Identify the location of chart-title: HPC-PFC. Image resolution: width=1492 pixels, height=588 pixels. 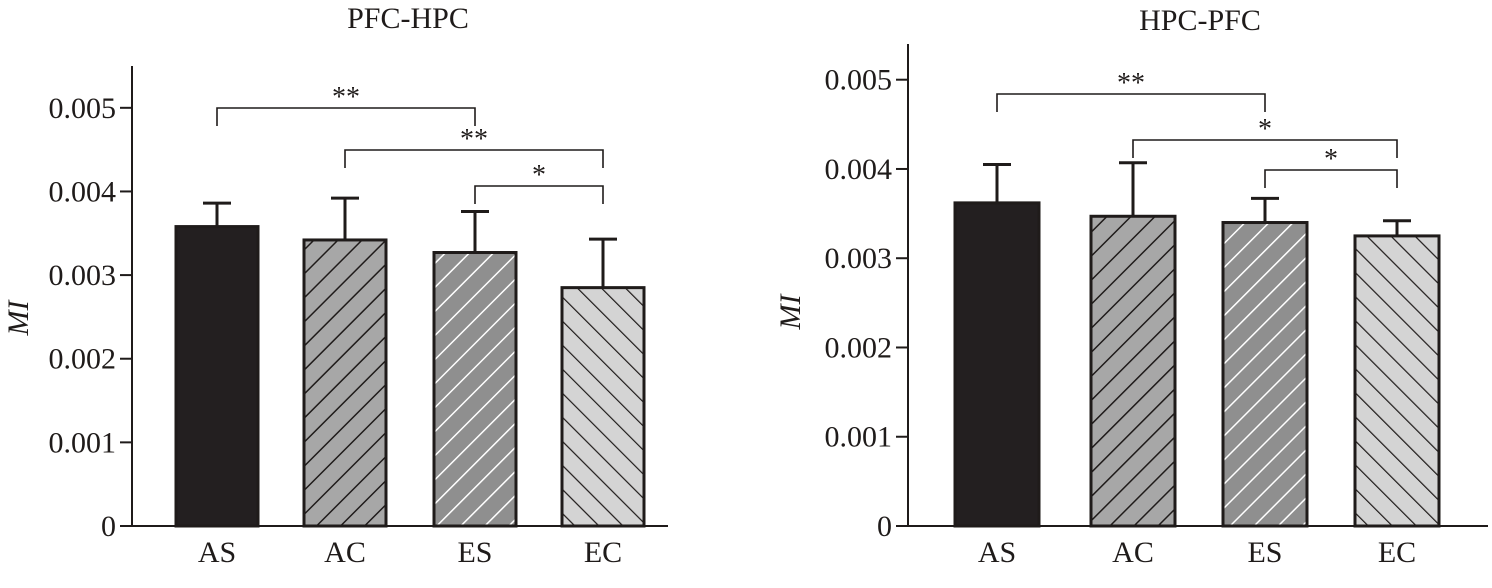
(1200, 20).